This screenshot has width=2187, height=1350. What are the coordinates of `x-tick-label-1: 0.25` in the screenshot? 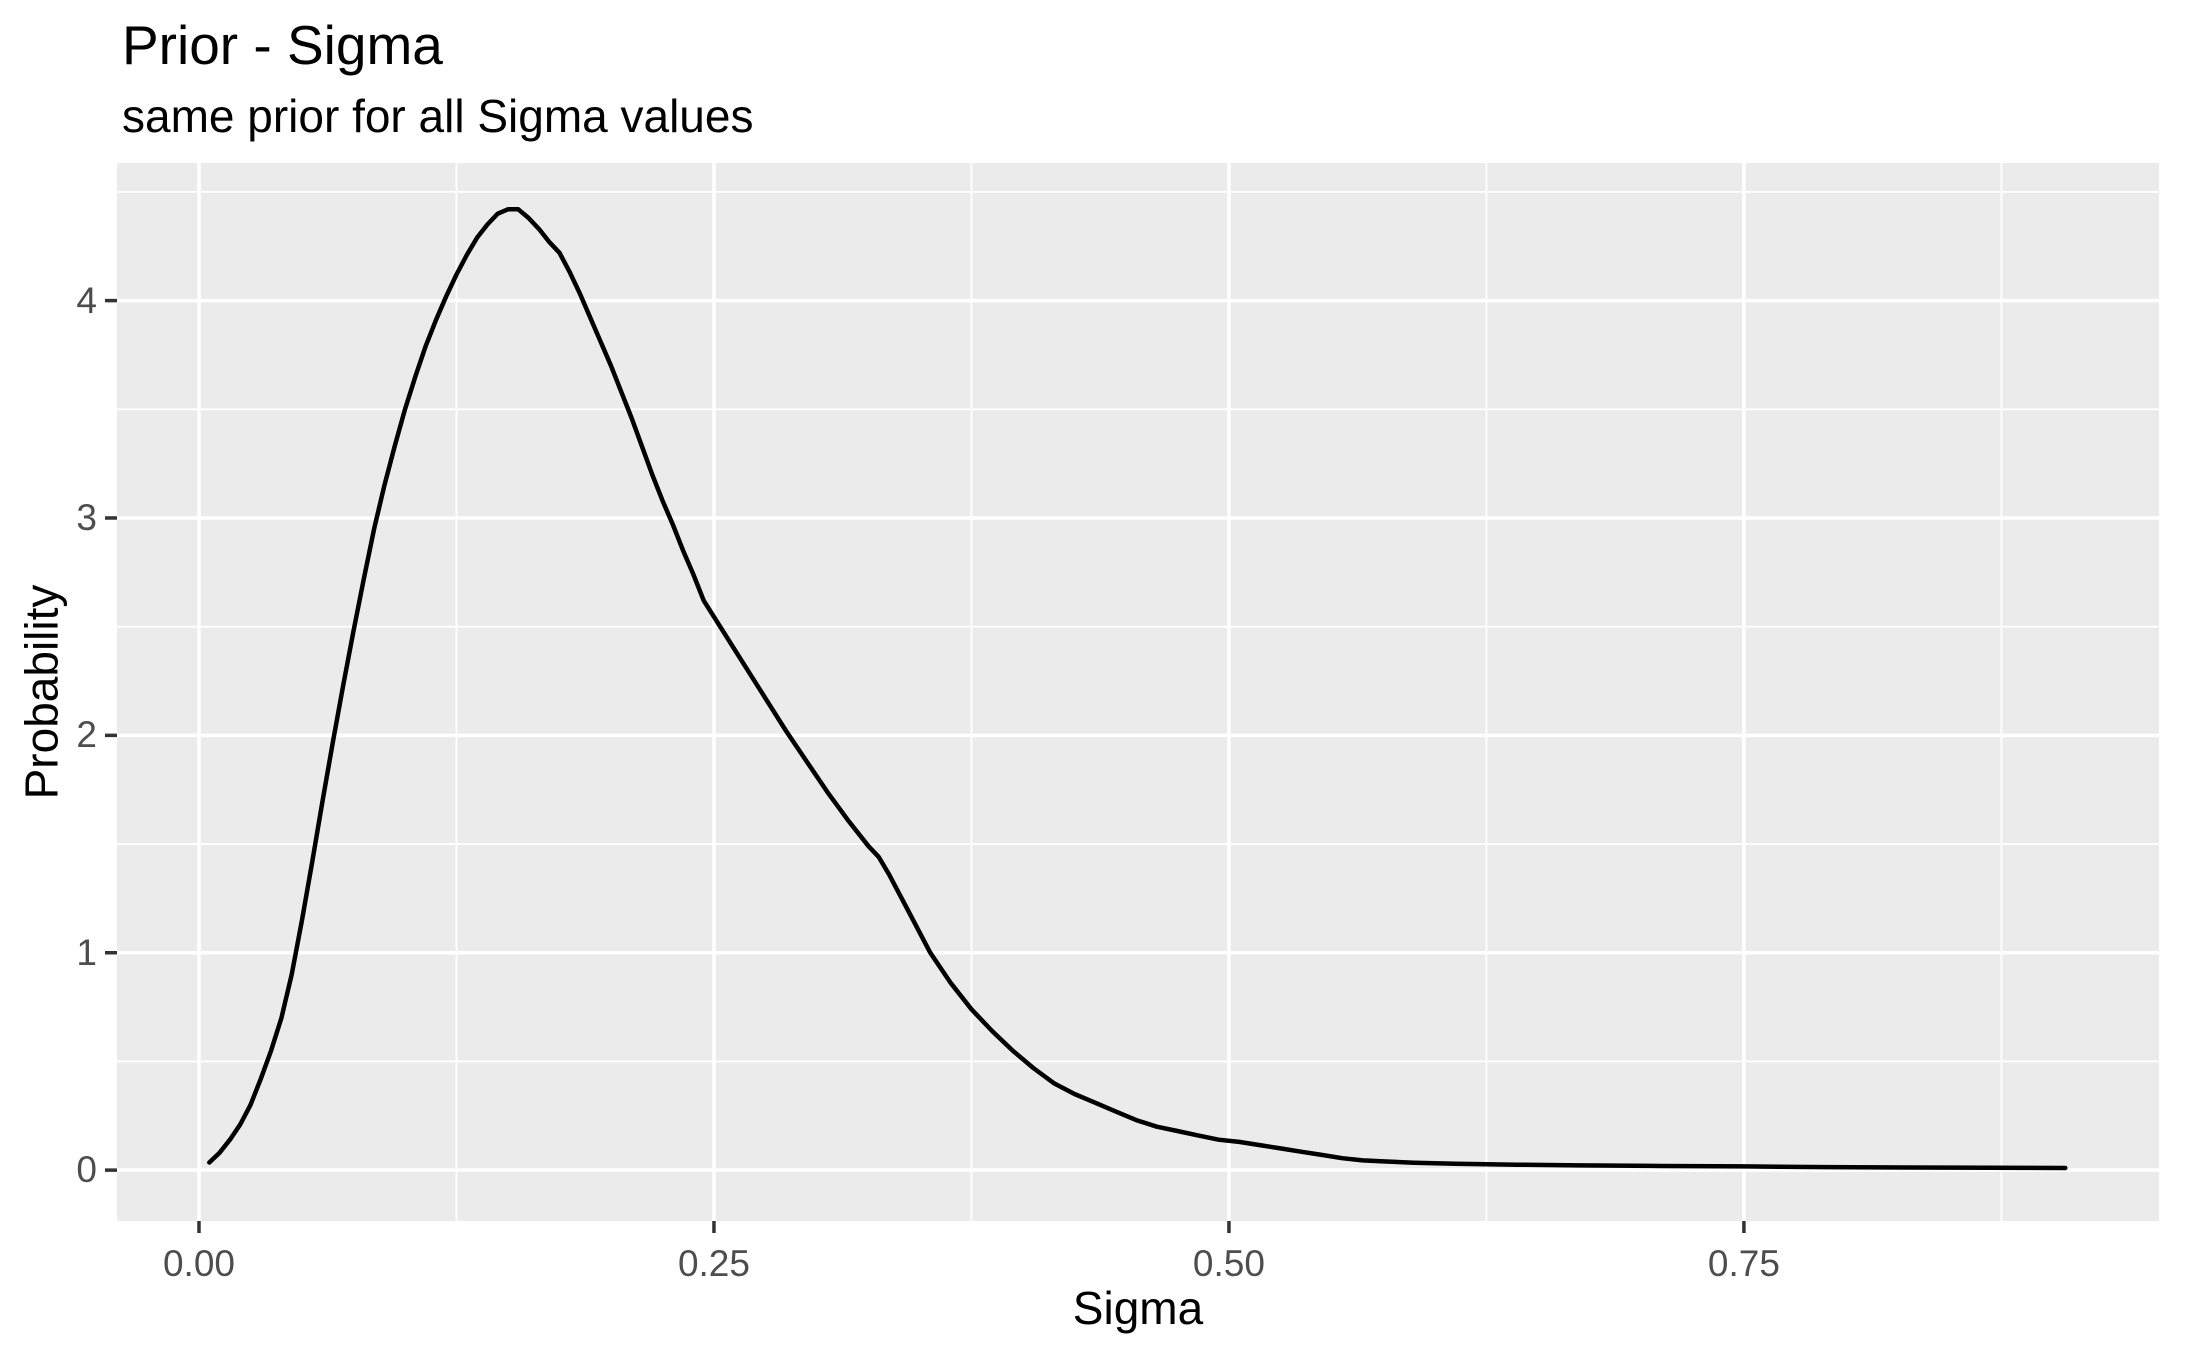 It's located at (713, 1263).